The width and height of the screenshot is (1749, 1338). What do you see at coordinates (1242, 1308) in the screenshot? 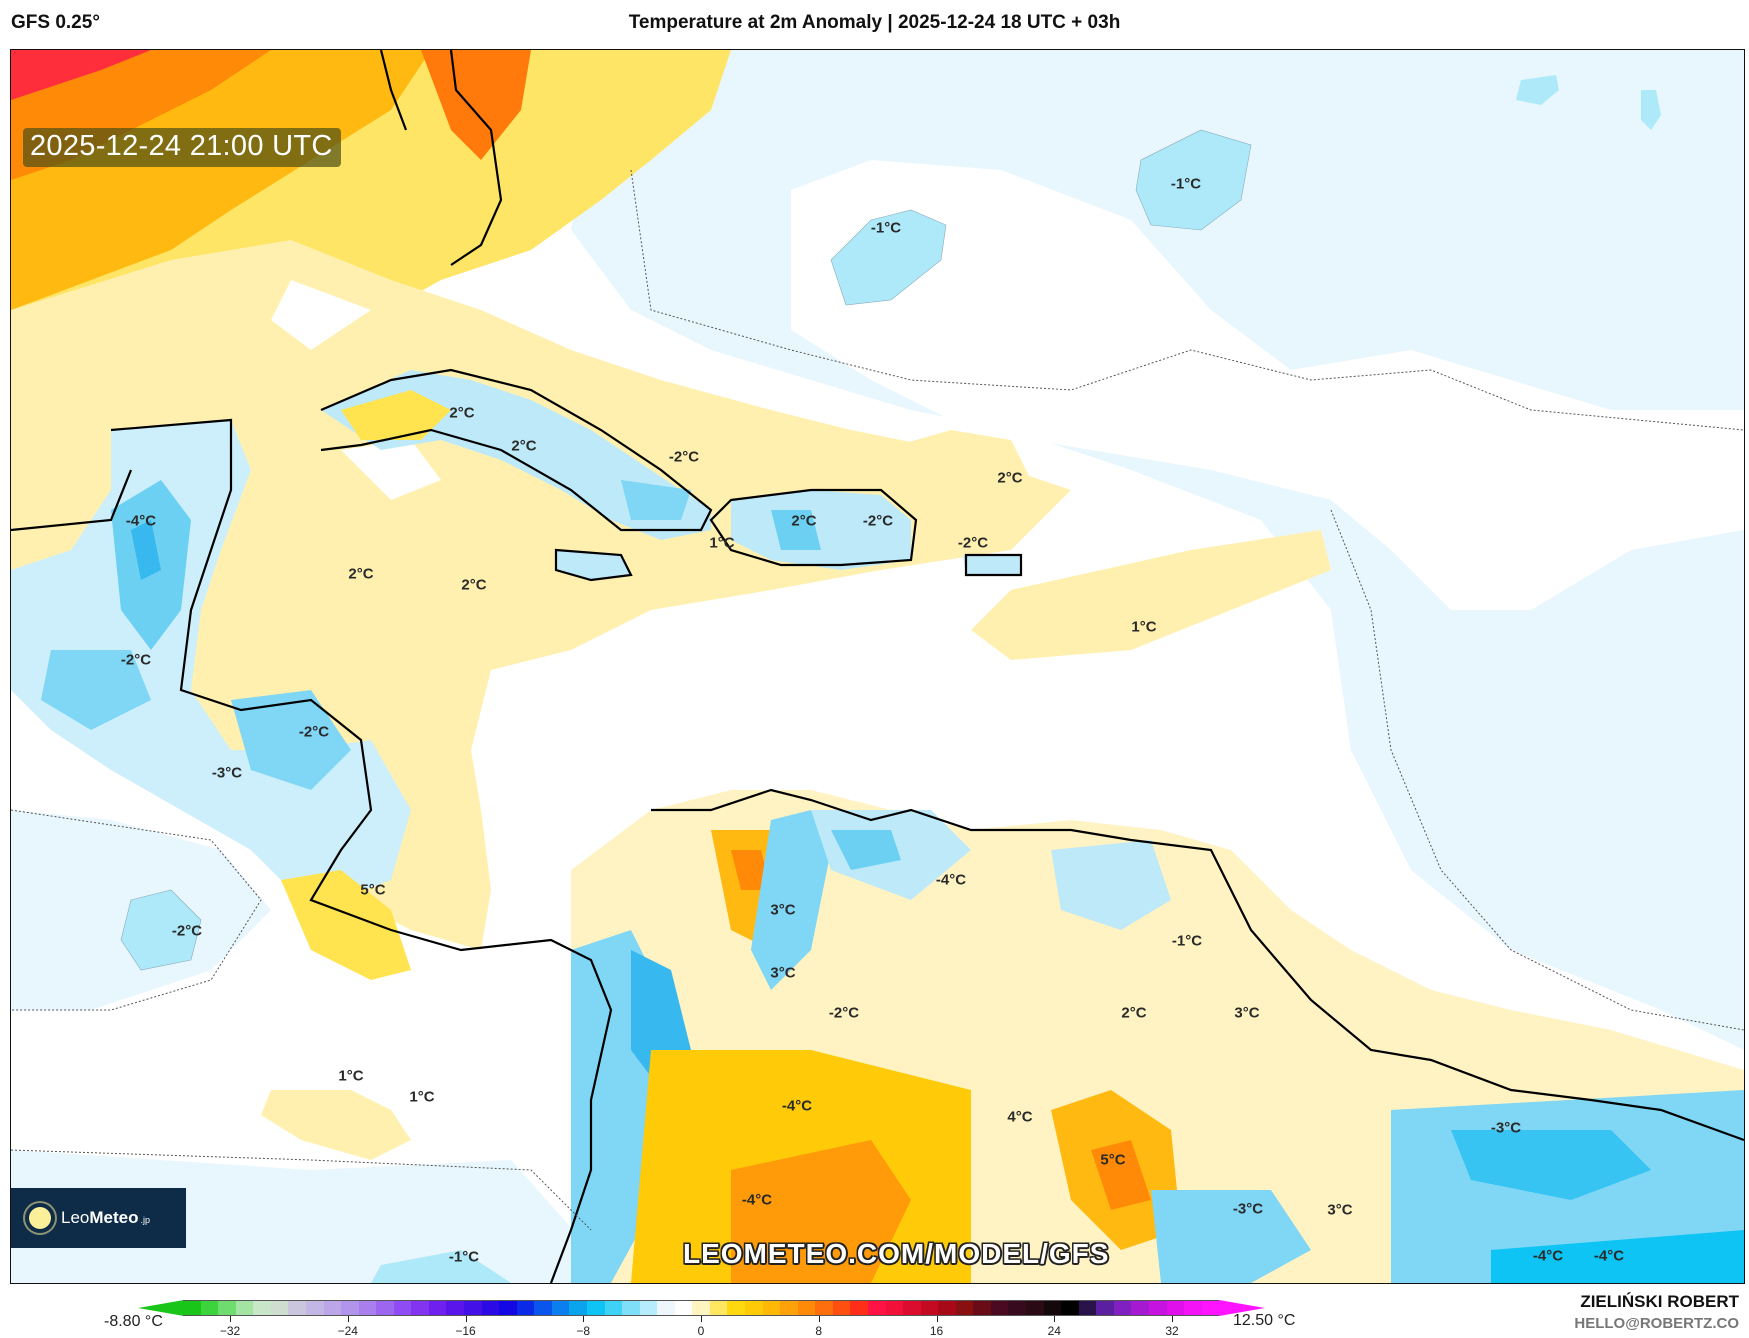
I see `colorbar-extend-max` at bounding box center [1242, 1308].